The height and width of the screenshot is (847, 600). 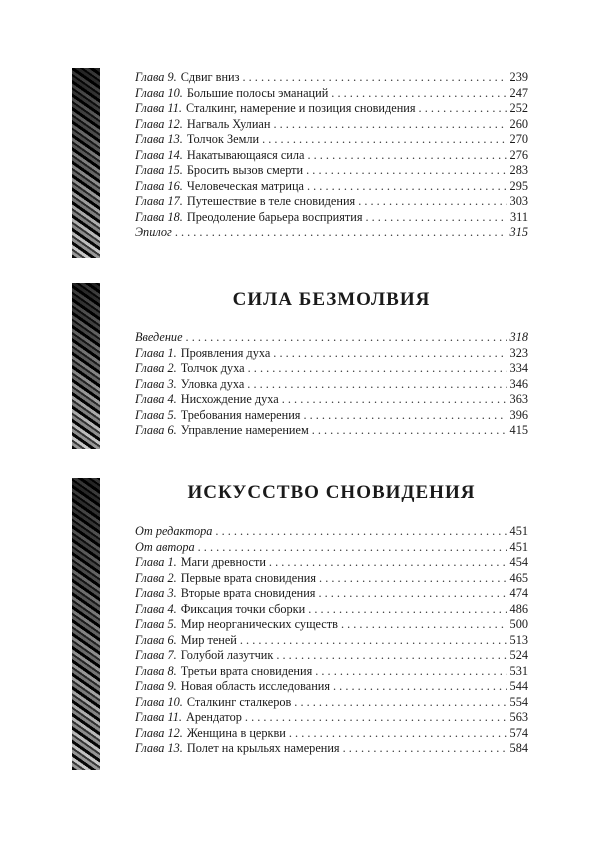 What do you see at coordinates (331, 548) in the screenshot?
I see `toc-entry: От автора 451` at bounding box center [331, 548].